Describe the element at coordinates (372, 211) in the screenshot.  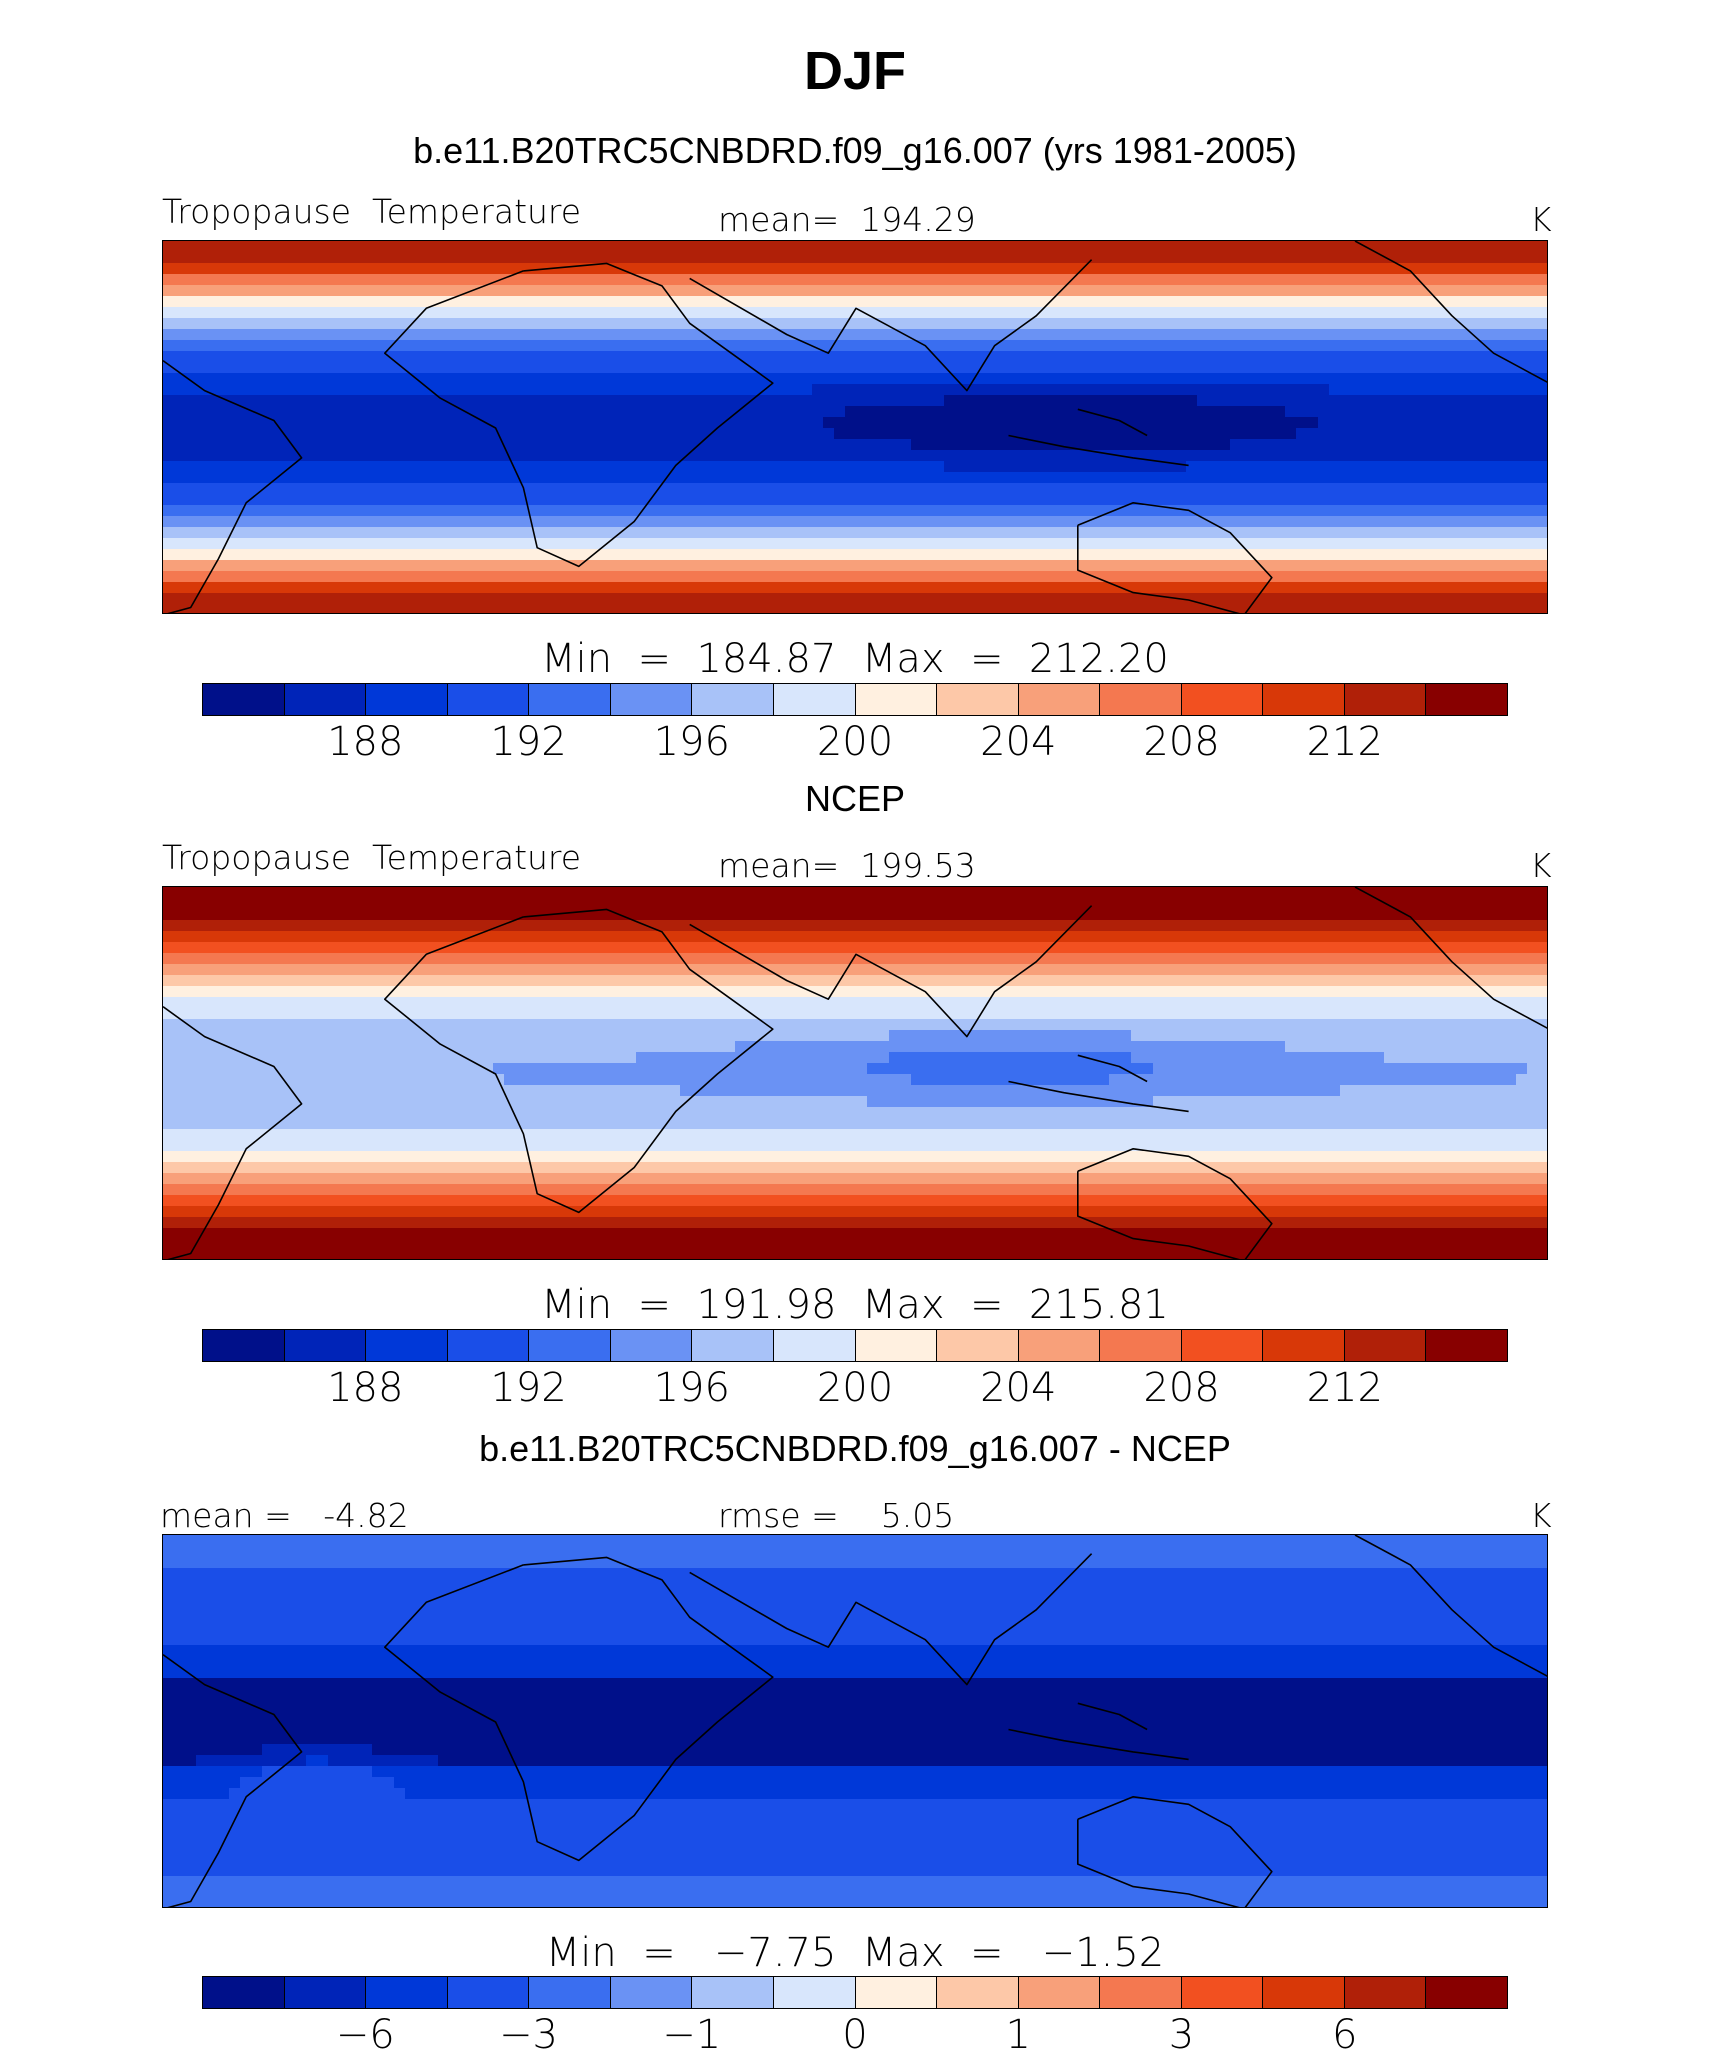
I see `panel-1-variable-label: Tropopause Temperature` at that location.